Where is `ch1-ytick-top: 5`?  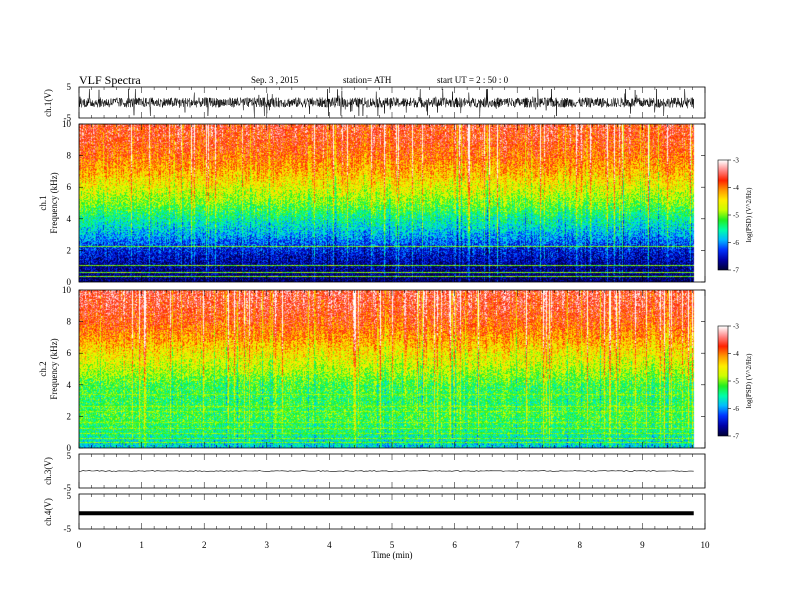 ch1-ytick-top: 5 is located at coordinates (69, 87).